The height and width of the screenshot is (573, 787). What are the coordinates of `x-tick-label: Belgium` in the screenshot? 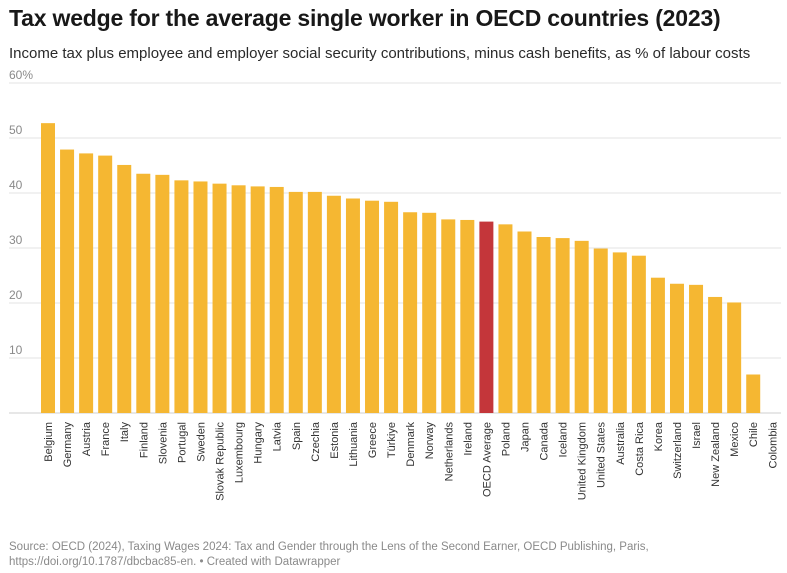 It's located at (49, 442).